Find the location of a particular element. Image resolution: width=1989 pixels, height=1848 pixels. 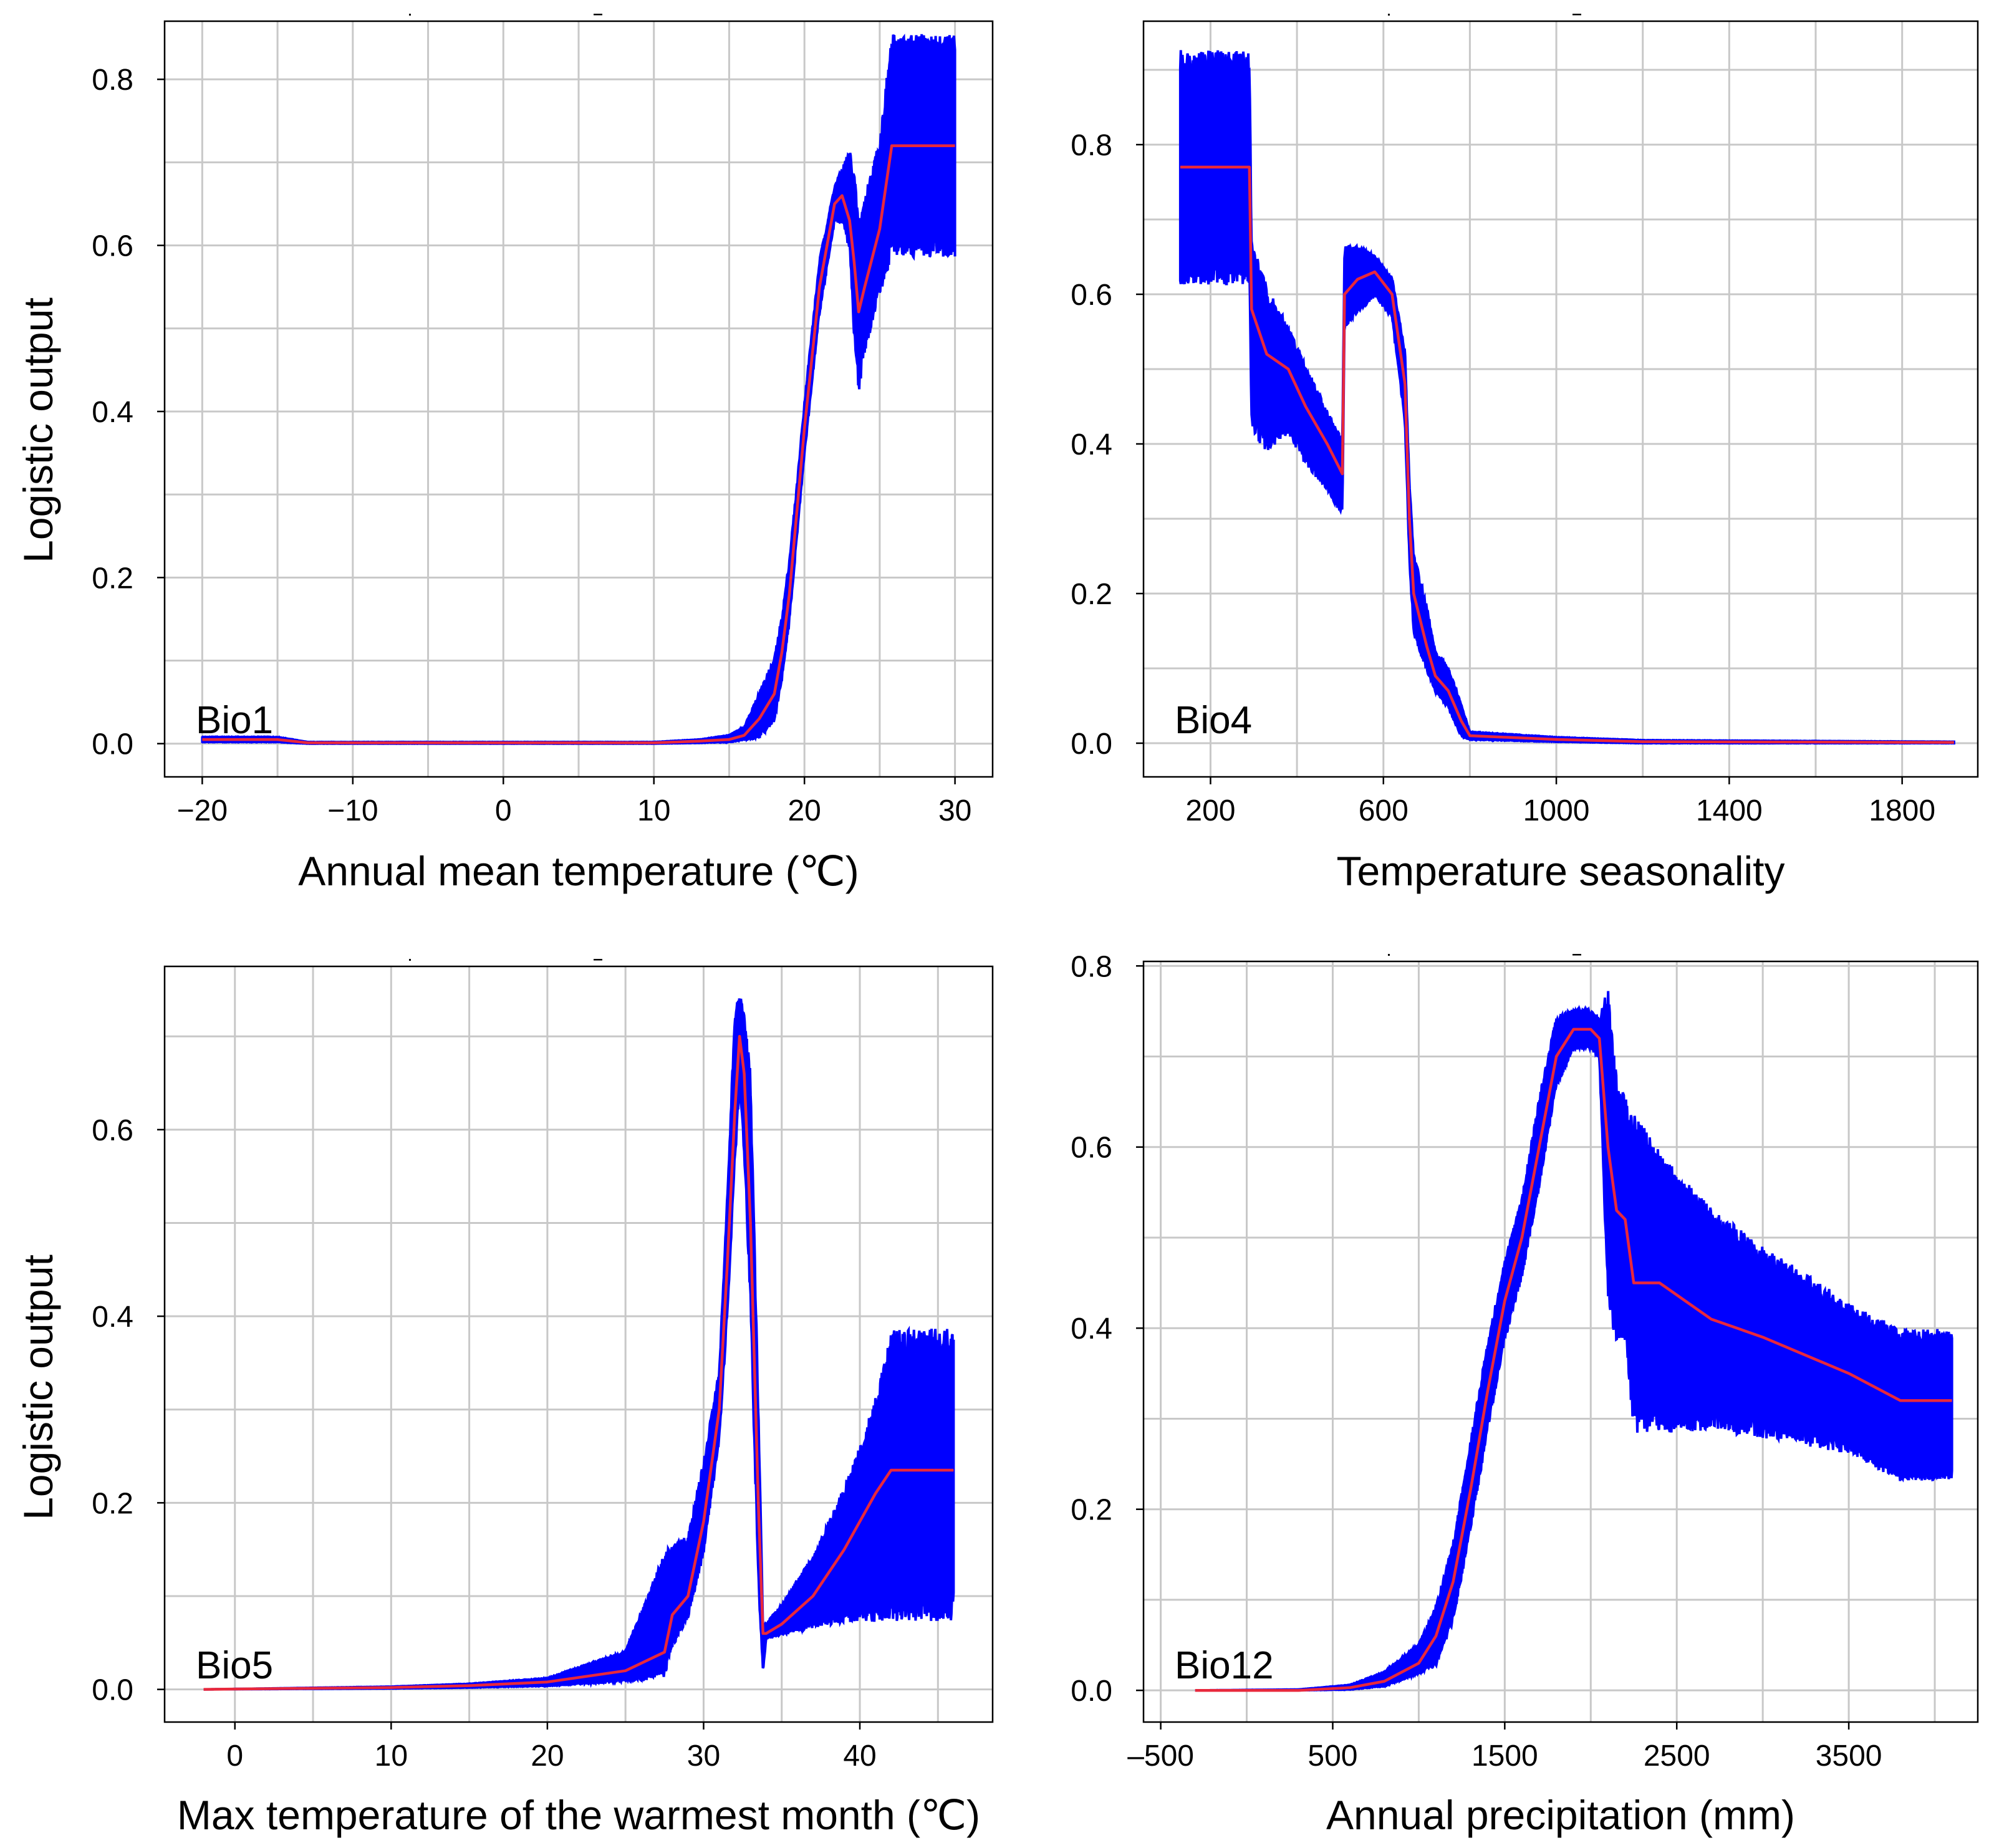

x-tick-label: −20 is located at coordinates (203, 810).